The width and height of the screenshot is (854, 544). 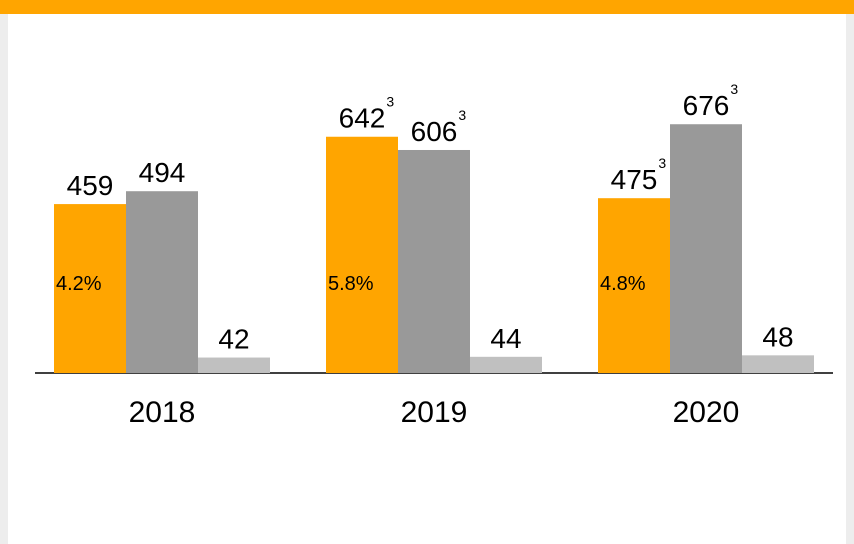 What do you see at coordinates (777, 336) in the screenshot?
I see `value-label: 48` at bounding box center [777, 336].